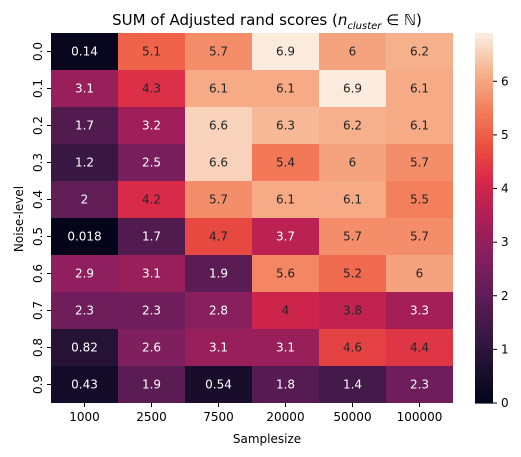 The image size is (521, 457). I want to click on cell-value-label: 6.6, so click(218, 163).